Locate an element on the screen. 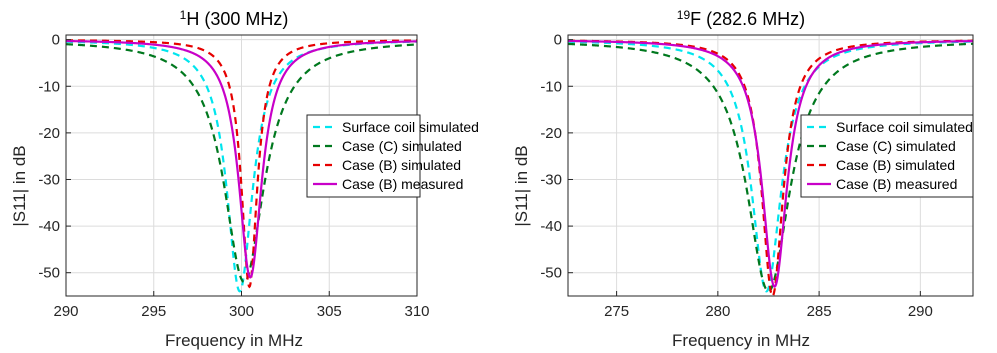  x-tick-label: 305 is located at coordinates (329, 311).